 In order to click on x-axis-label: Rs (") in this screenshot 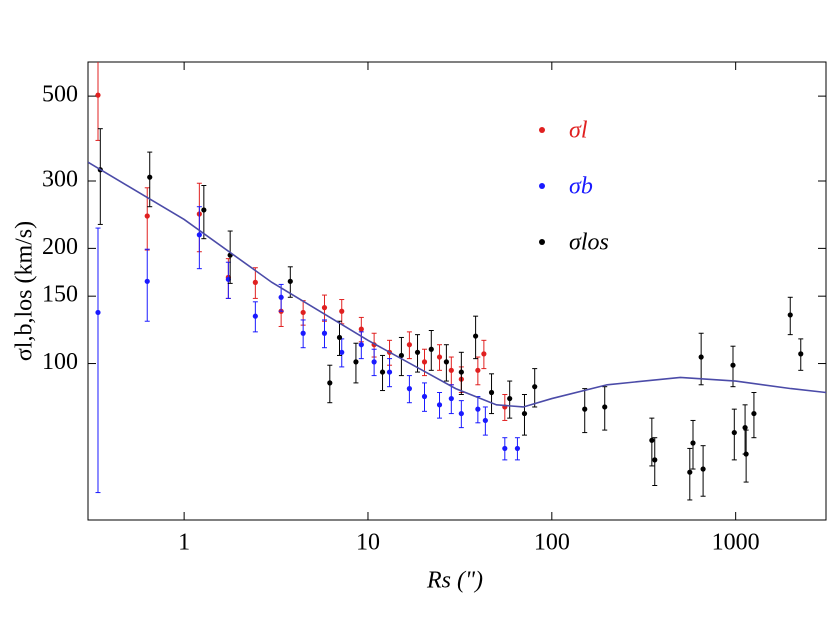, I will do `click(454, 581)`.